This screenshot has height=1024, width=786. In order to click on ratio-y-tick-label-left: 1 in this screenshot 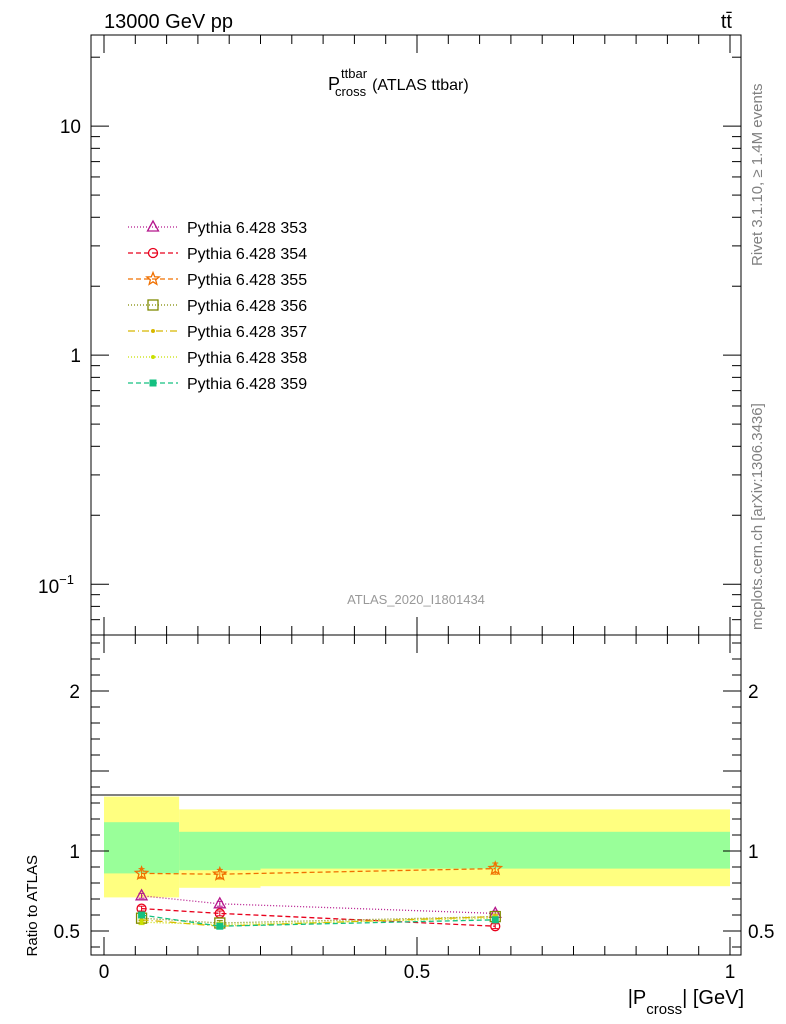, I will do `click(74, 852)`.